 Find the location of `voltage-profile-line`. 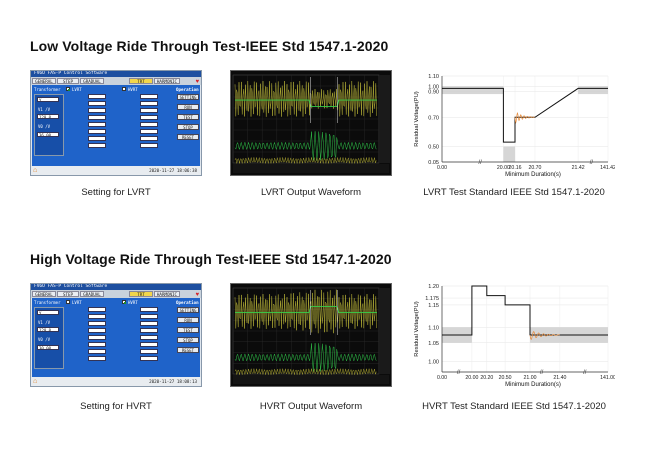

voltage-profile-line is located at coordinates (525, 115).